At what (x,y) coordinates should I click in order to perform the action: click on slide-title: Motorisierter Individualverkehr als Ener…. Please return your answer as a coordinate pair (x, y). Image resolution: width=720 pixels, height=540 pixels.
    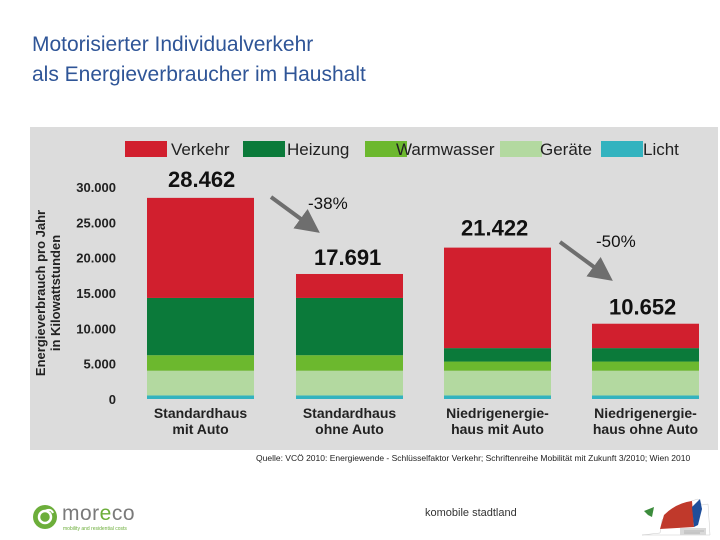
    Looking at the image, I should click on (199, 60).